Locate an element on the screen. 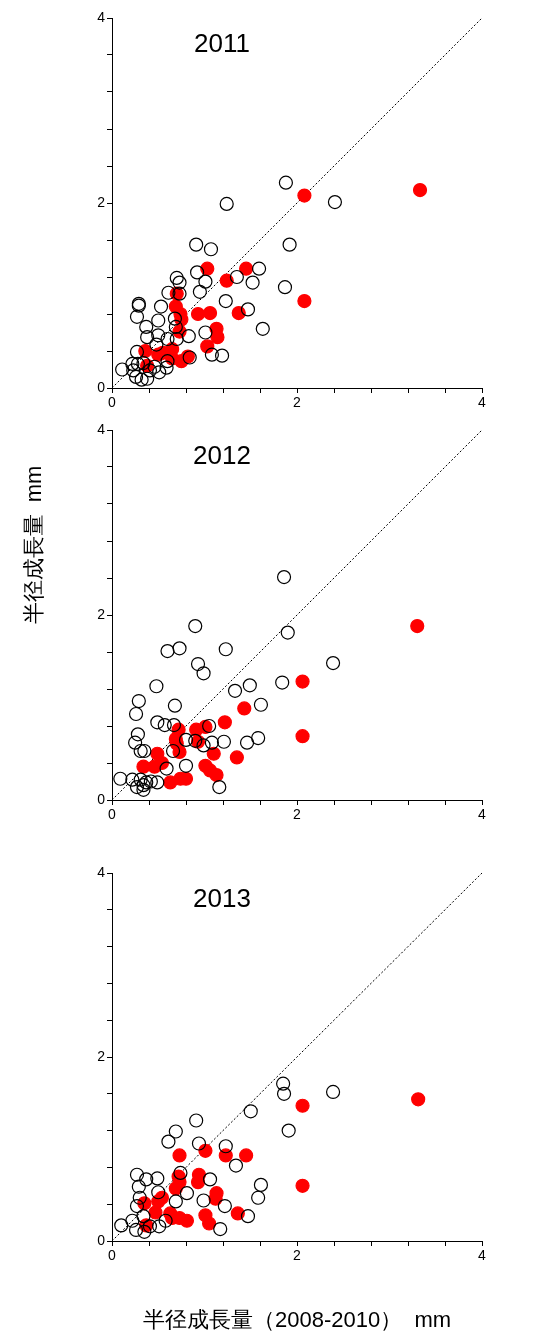  y-tick-label: 4 is located at coordinates (101, 871).